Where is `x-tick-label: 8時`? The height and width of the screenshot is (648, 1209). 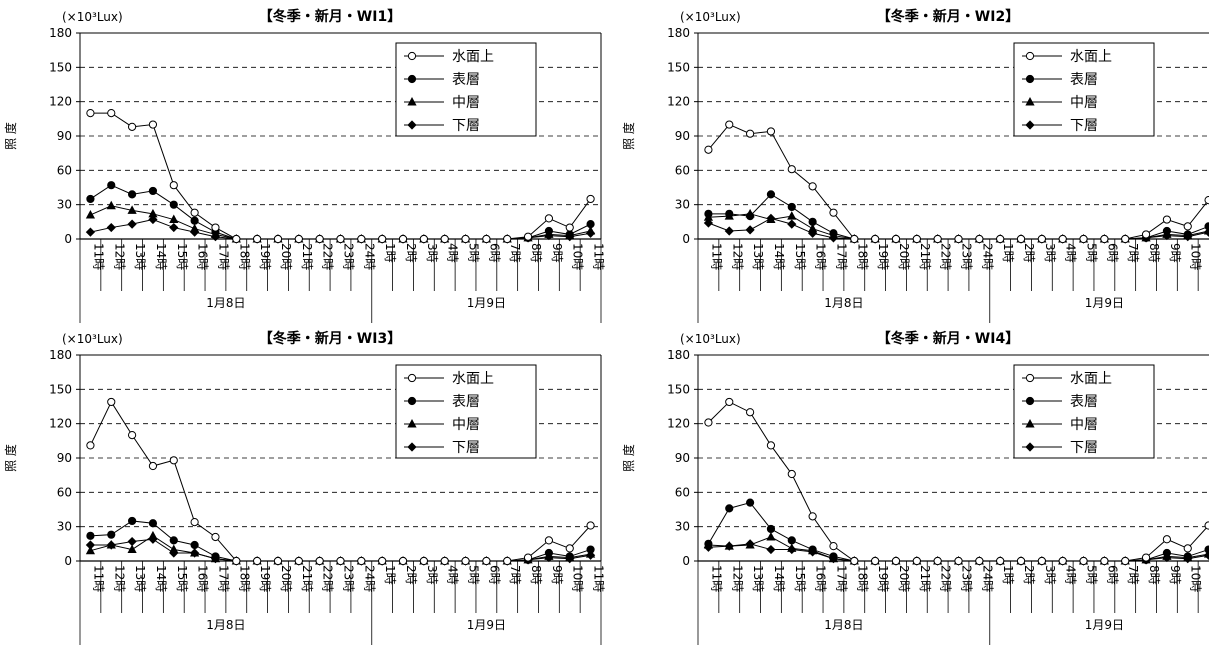
x-tick-label: 8時 is located at coordinates (536, 575).